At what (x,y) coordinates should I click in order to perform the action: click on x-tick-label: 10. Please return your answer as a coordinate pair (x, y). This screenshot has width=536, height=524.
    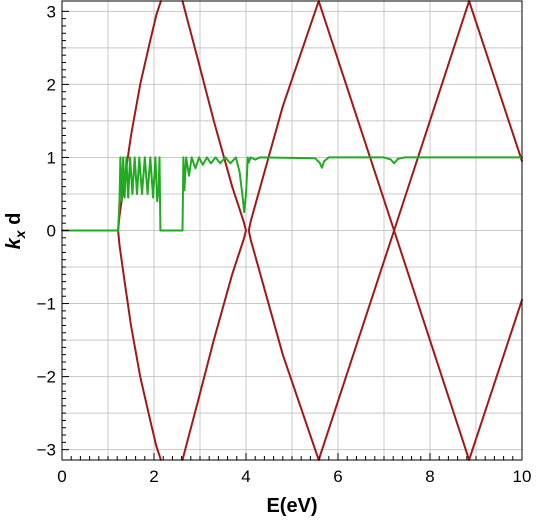
    Looking at the image, I should click on (522, 476).